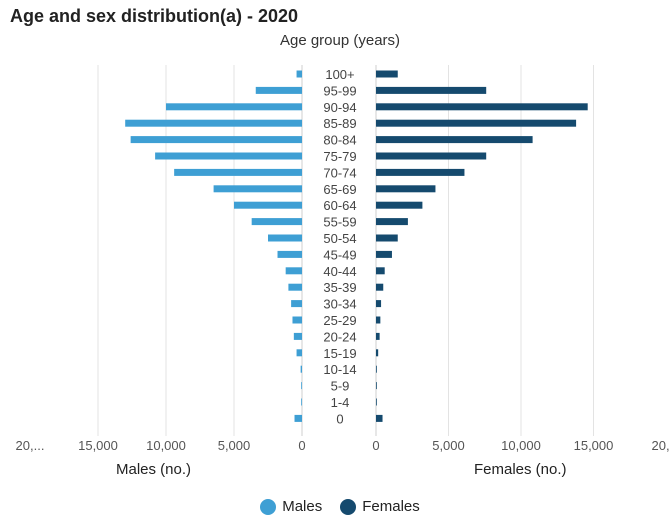 The image size is (670, 532). I want to click on chart-title: Age and sex distribution(a) - 2020, so click(154, 16).